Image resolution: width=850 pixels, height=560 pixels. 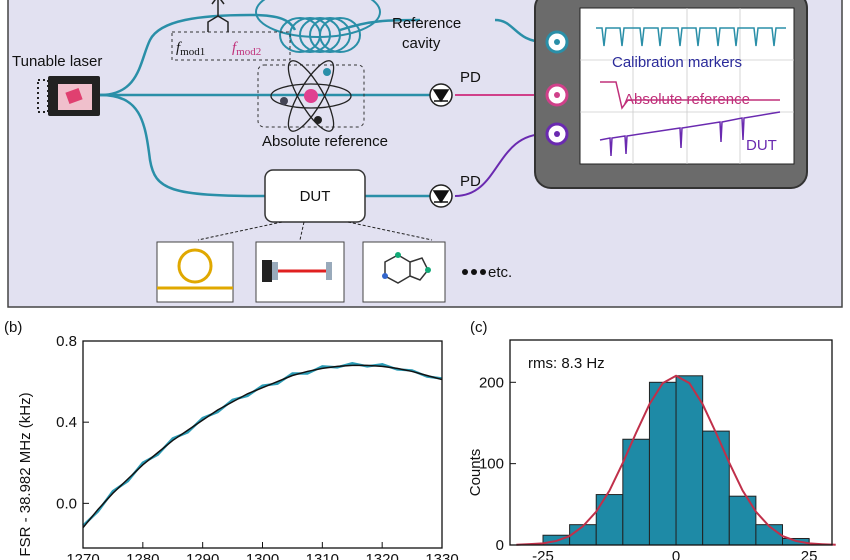 I want to click on inputs, so click(x=557, y=88).